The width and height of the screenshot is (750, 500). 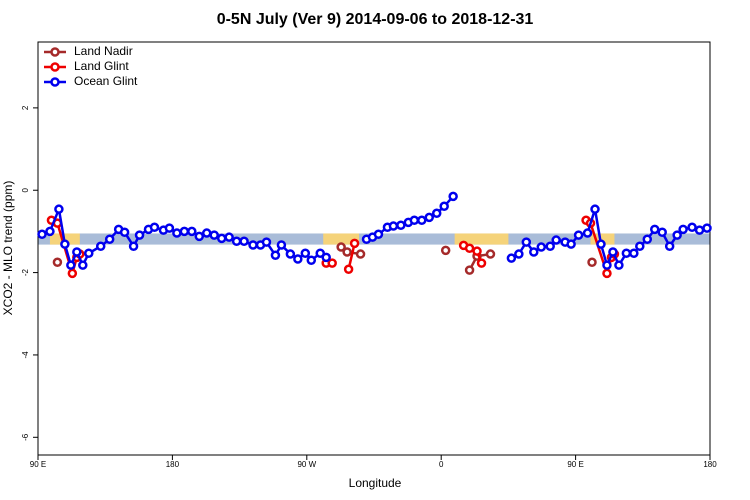 What do you see at coordinates (710, 464) in the screenshot?
I see `x-tick-label: 180` at bounding box center [710, 464].